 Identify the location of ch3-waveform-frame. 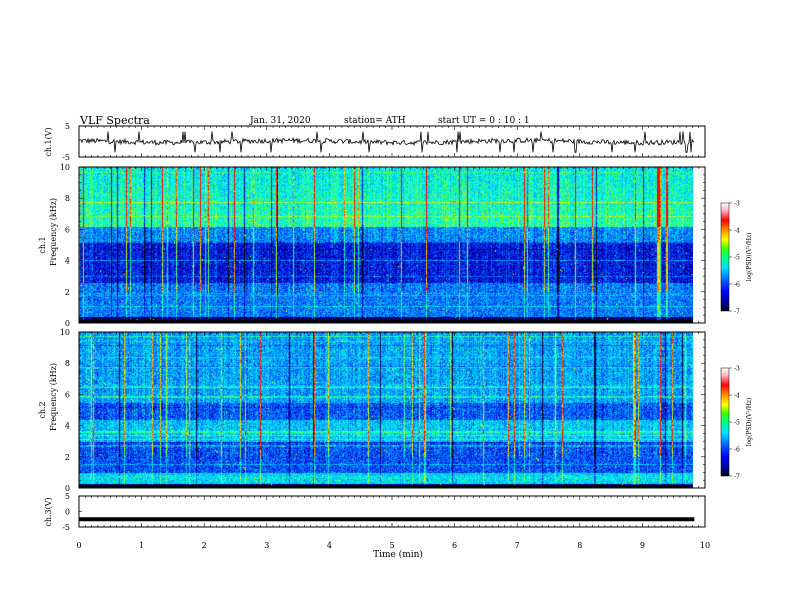
(392, 511).